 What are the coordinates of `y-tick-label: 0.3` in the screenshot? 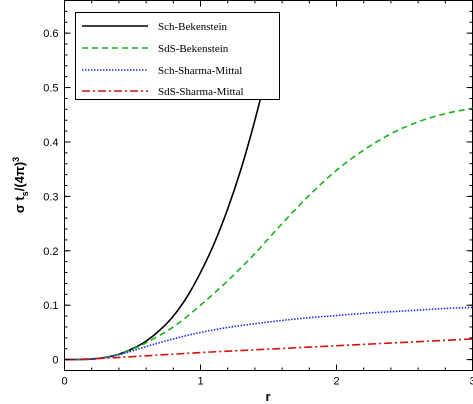 It's located at (50, 197).